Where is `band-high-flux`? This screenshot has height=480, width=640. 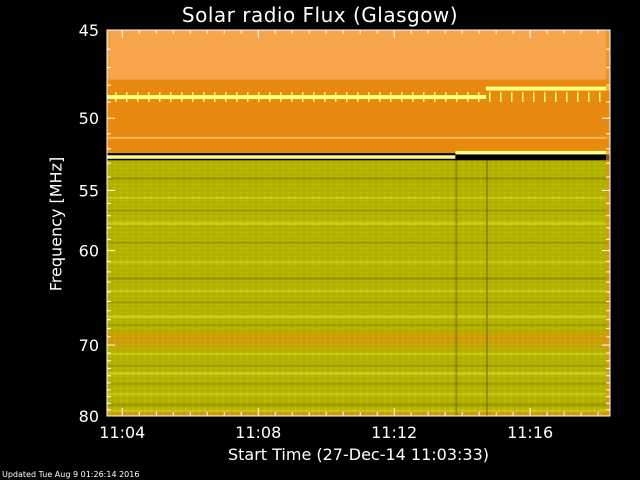 band-high-flux is located at coordinates (358, 55).